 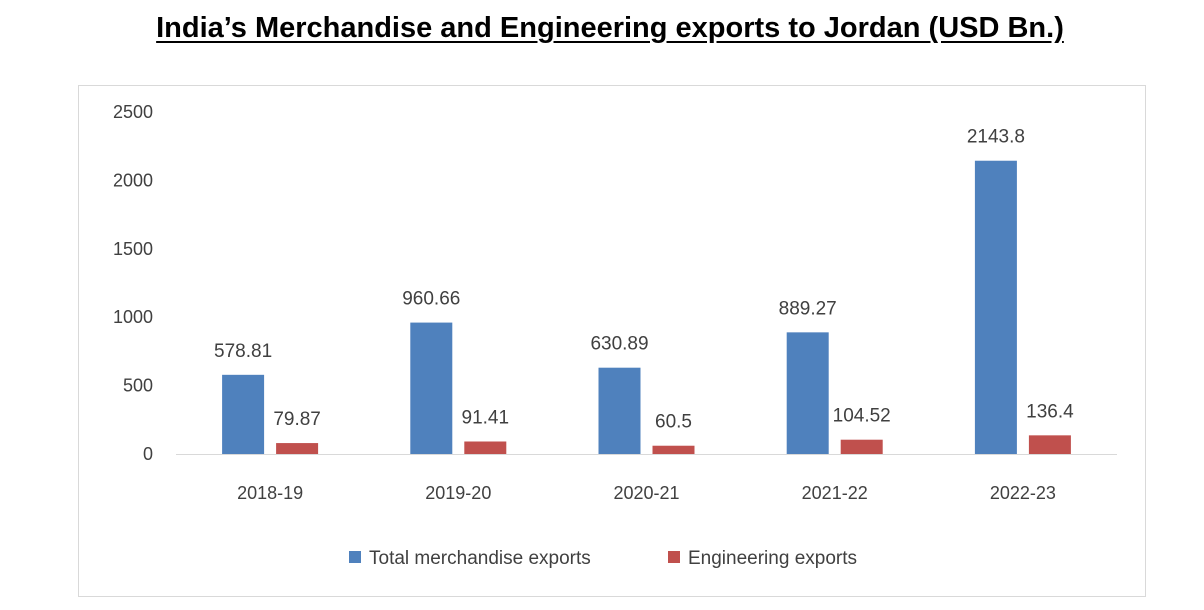 I want to click on y-tick-label: 2500, so click(x=133, y=112).